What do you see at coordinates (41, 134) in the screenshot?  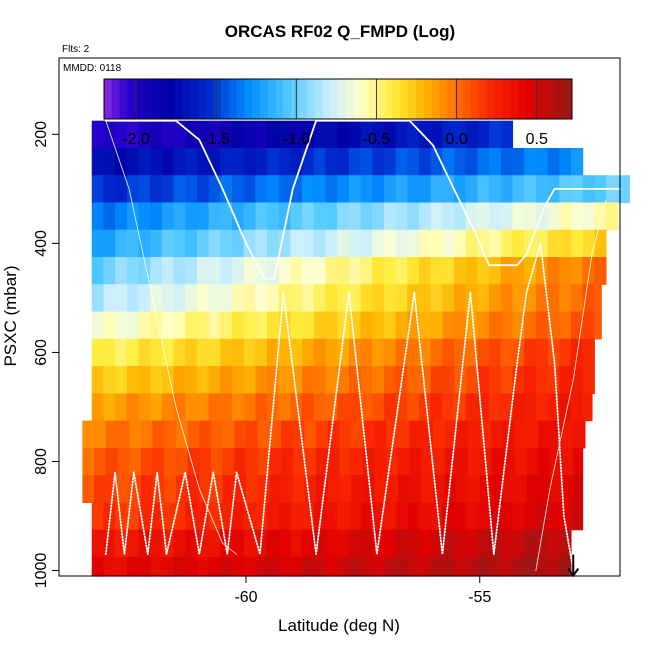 I see `y-tick-label: 200` at bounding box center [41, 134].